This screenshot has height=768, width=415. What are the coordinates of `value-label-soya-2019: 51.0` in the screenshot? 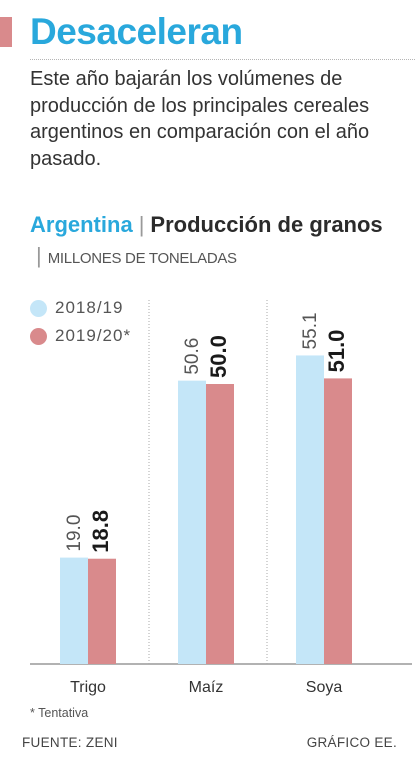 It's located at (336, 351).